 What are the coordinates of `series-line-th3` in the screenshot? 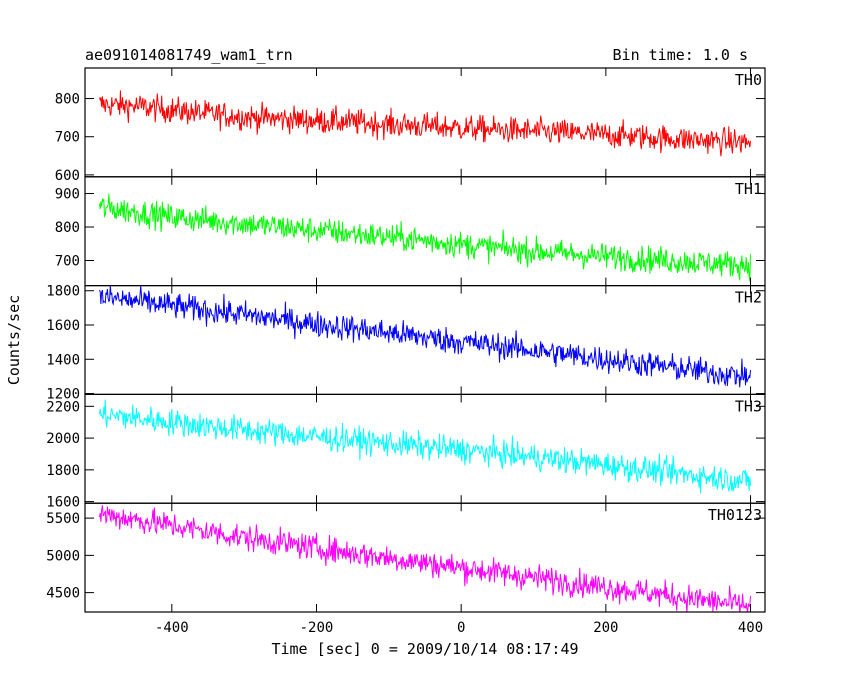 It's located at (425, 446).